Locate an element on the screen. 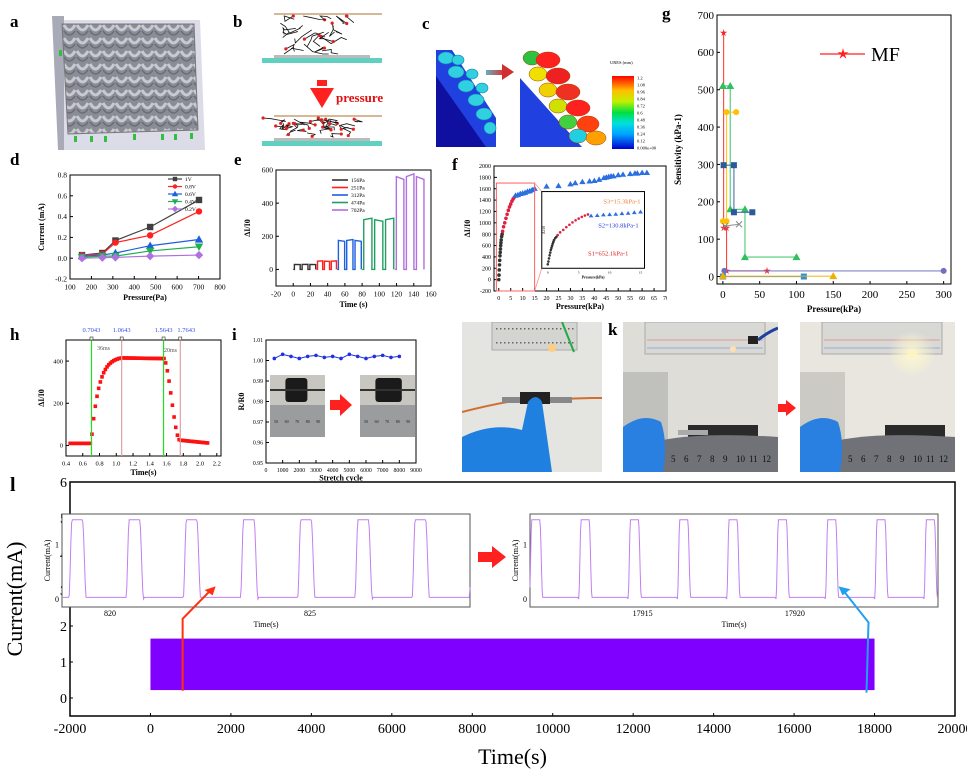 The image size is (967, 775). series-line-251Pa is located at coordinates (327, 265).